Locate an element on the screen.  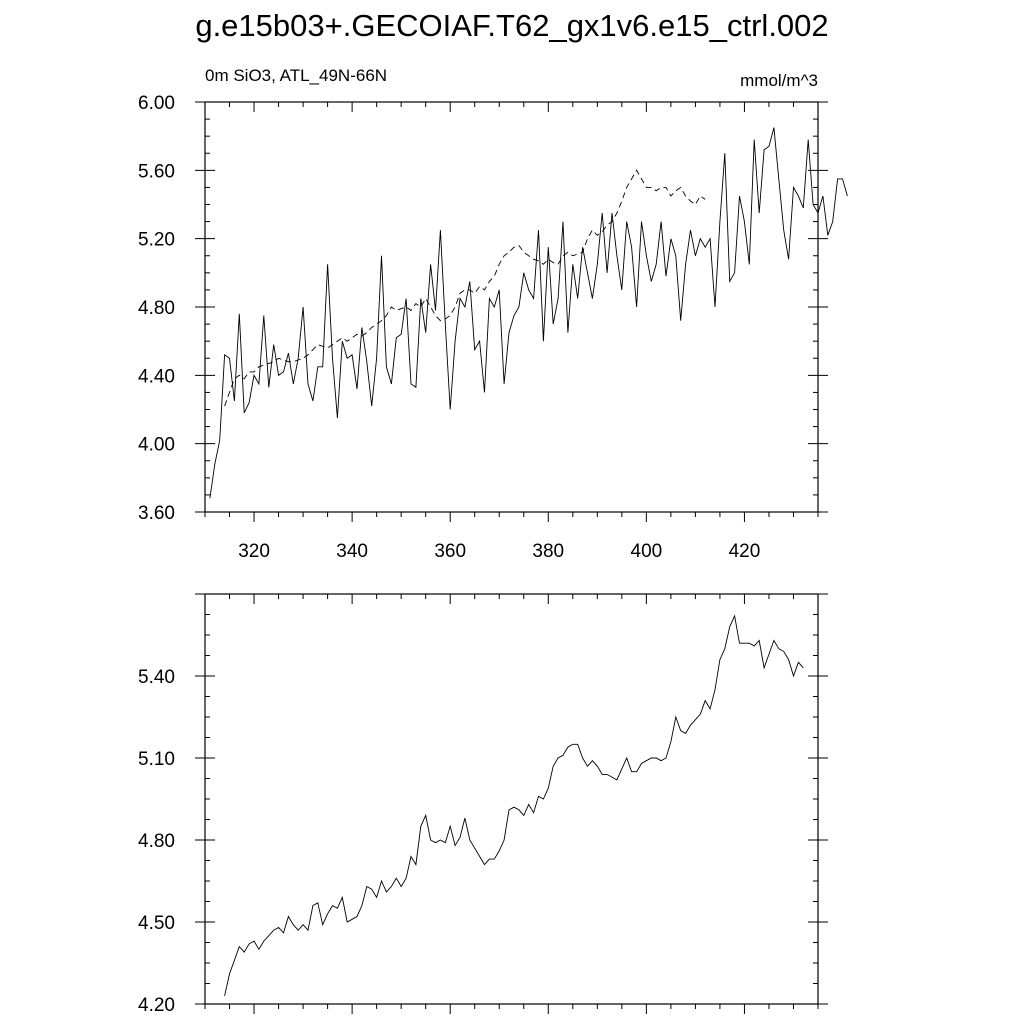
y-tick-label: 6.00 is located at coordinates (156, 103).